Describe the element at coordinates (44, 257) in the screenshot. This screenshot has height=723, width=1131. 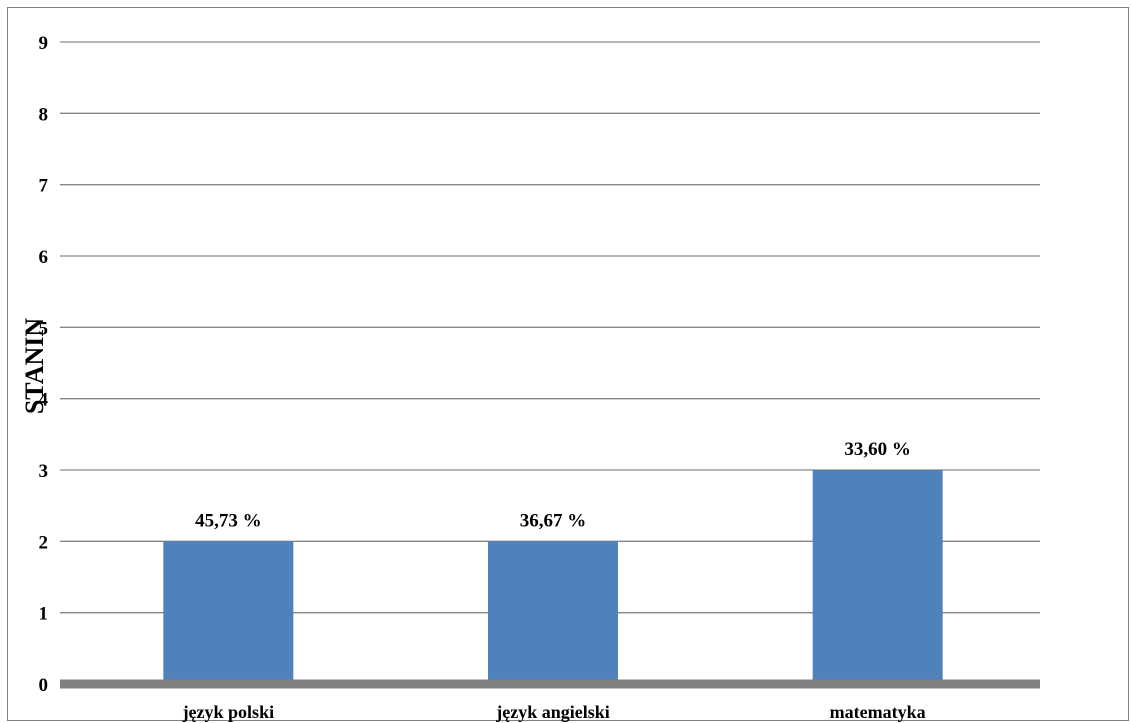
I see `y-tick-label: 6` at that location.